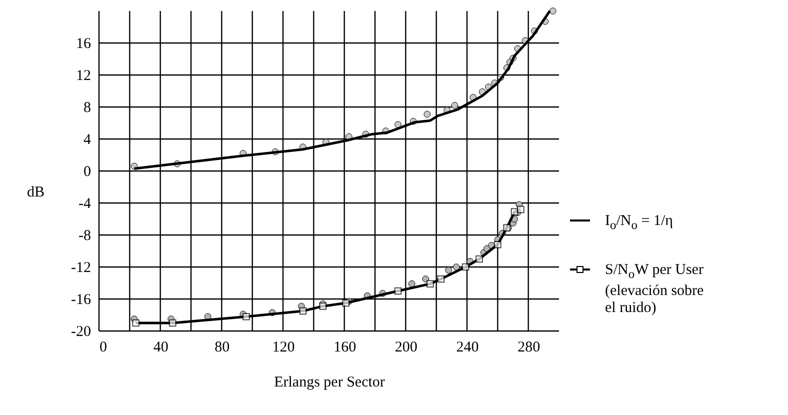 This screenshot has height=415, width=788. Describe the element at coordinates (87, 108) in the screenshot. I see `y-tick-label: 8` at that location.